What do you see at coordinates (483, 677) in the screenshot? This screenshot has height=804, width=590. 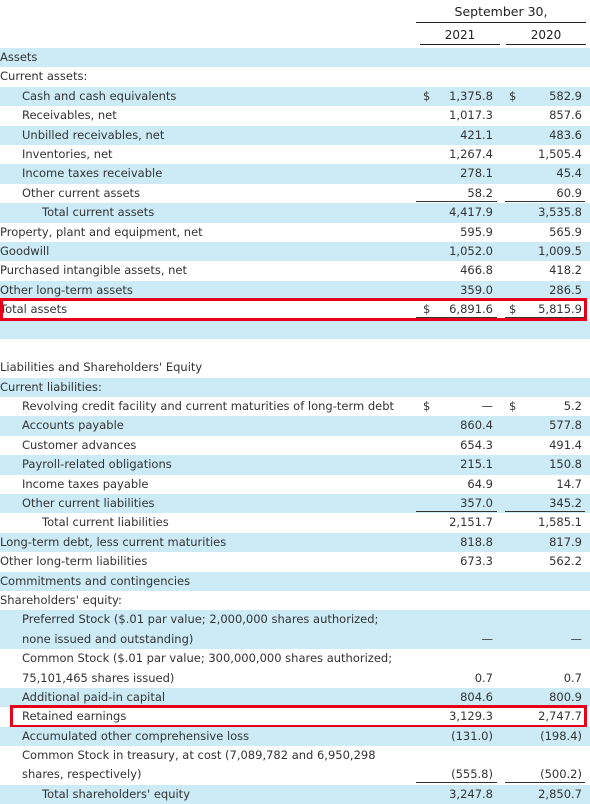 I see `value-2021: 0.7` at bounding box center [483, 677].